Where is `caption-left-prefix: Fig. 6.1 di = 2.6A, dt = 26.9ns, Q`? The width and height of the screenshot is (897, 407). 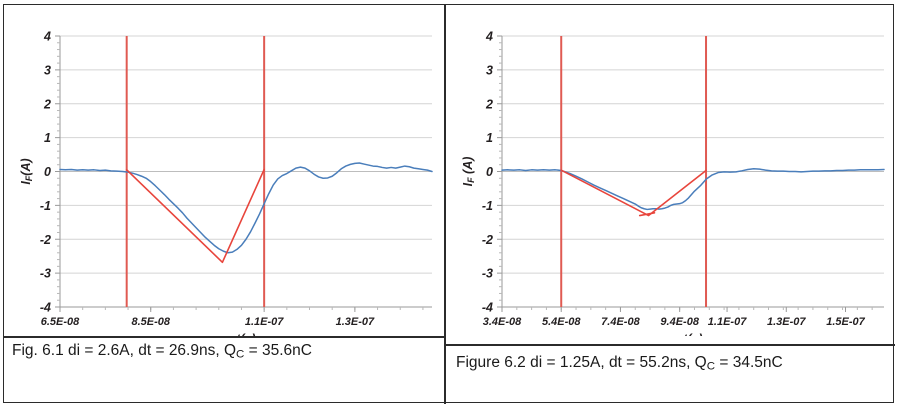
caption-left-prefix: Fig. 6.1 di = 2.6A, dt = 26.9ns, Q is located at coordinates (124, 350).